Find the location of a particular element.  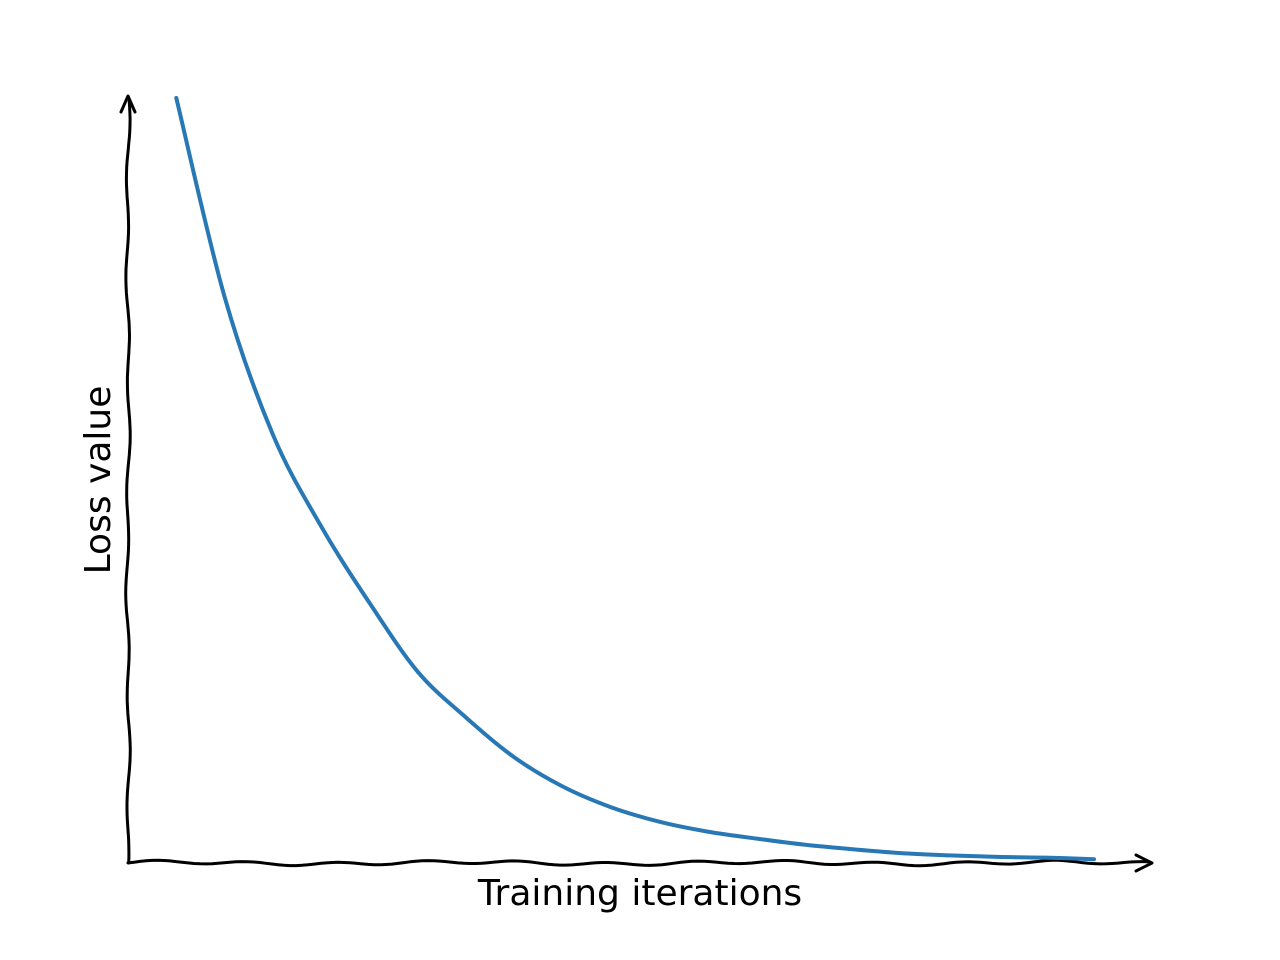

y-axis-arrowhead is located at coordinates (128, 104).